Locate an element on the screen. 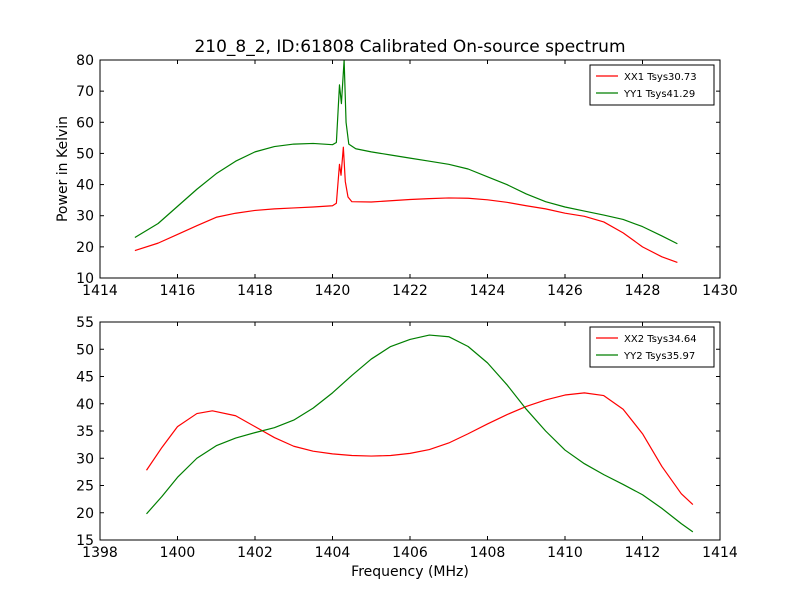 This screenshot has height=600, width=800. legend: XX1 Tsys30.73 YY1 Tsys41.29 is located at coordinates (652, 85).